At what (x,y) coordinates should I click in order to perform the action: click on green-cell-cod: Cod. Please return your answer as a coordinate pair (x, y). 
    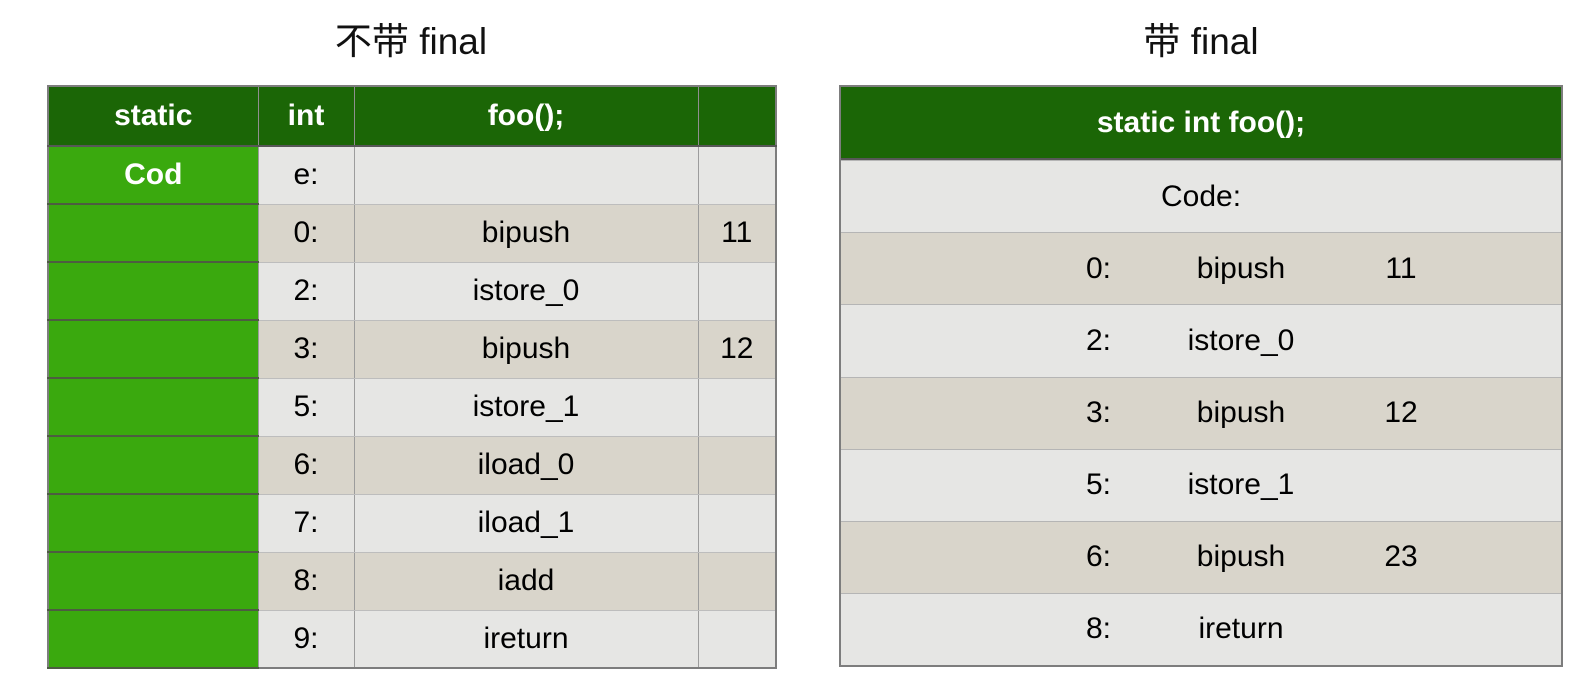
    Looking at the image, I should click on (153, 175).